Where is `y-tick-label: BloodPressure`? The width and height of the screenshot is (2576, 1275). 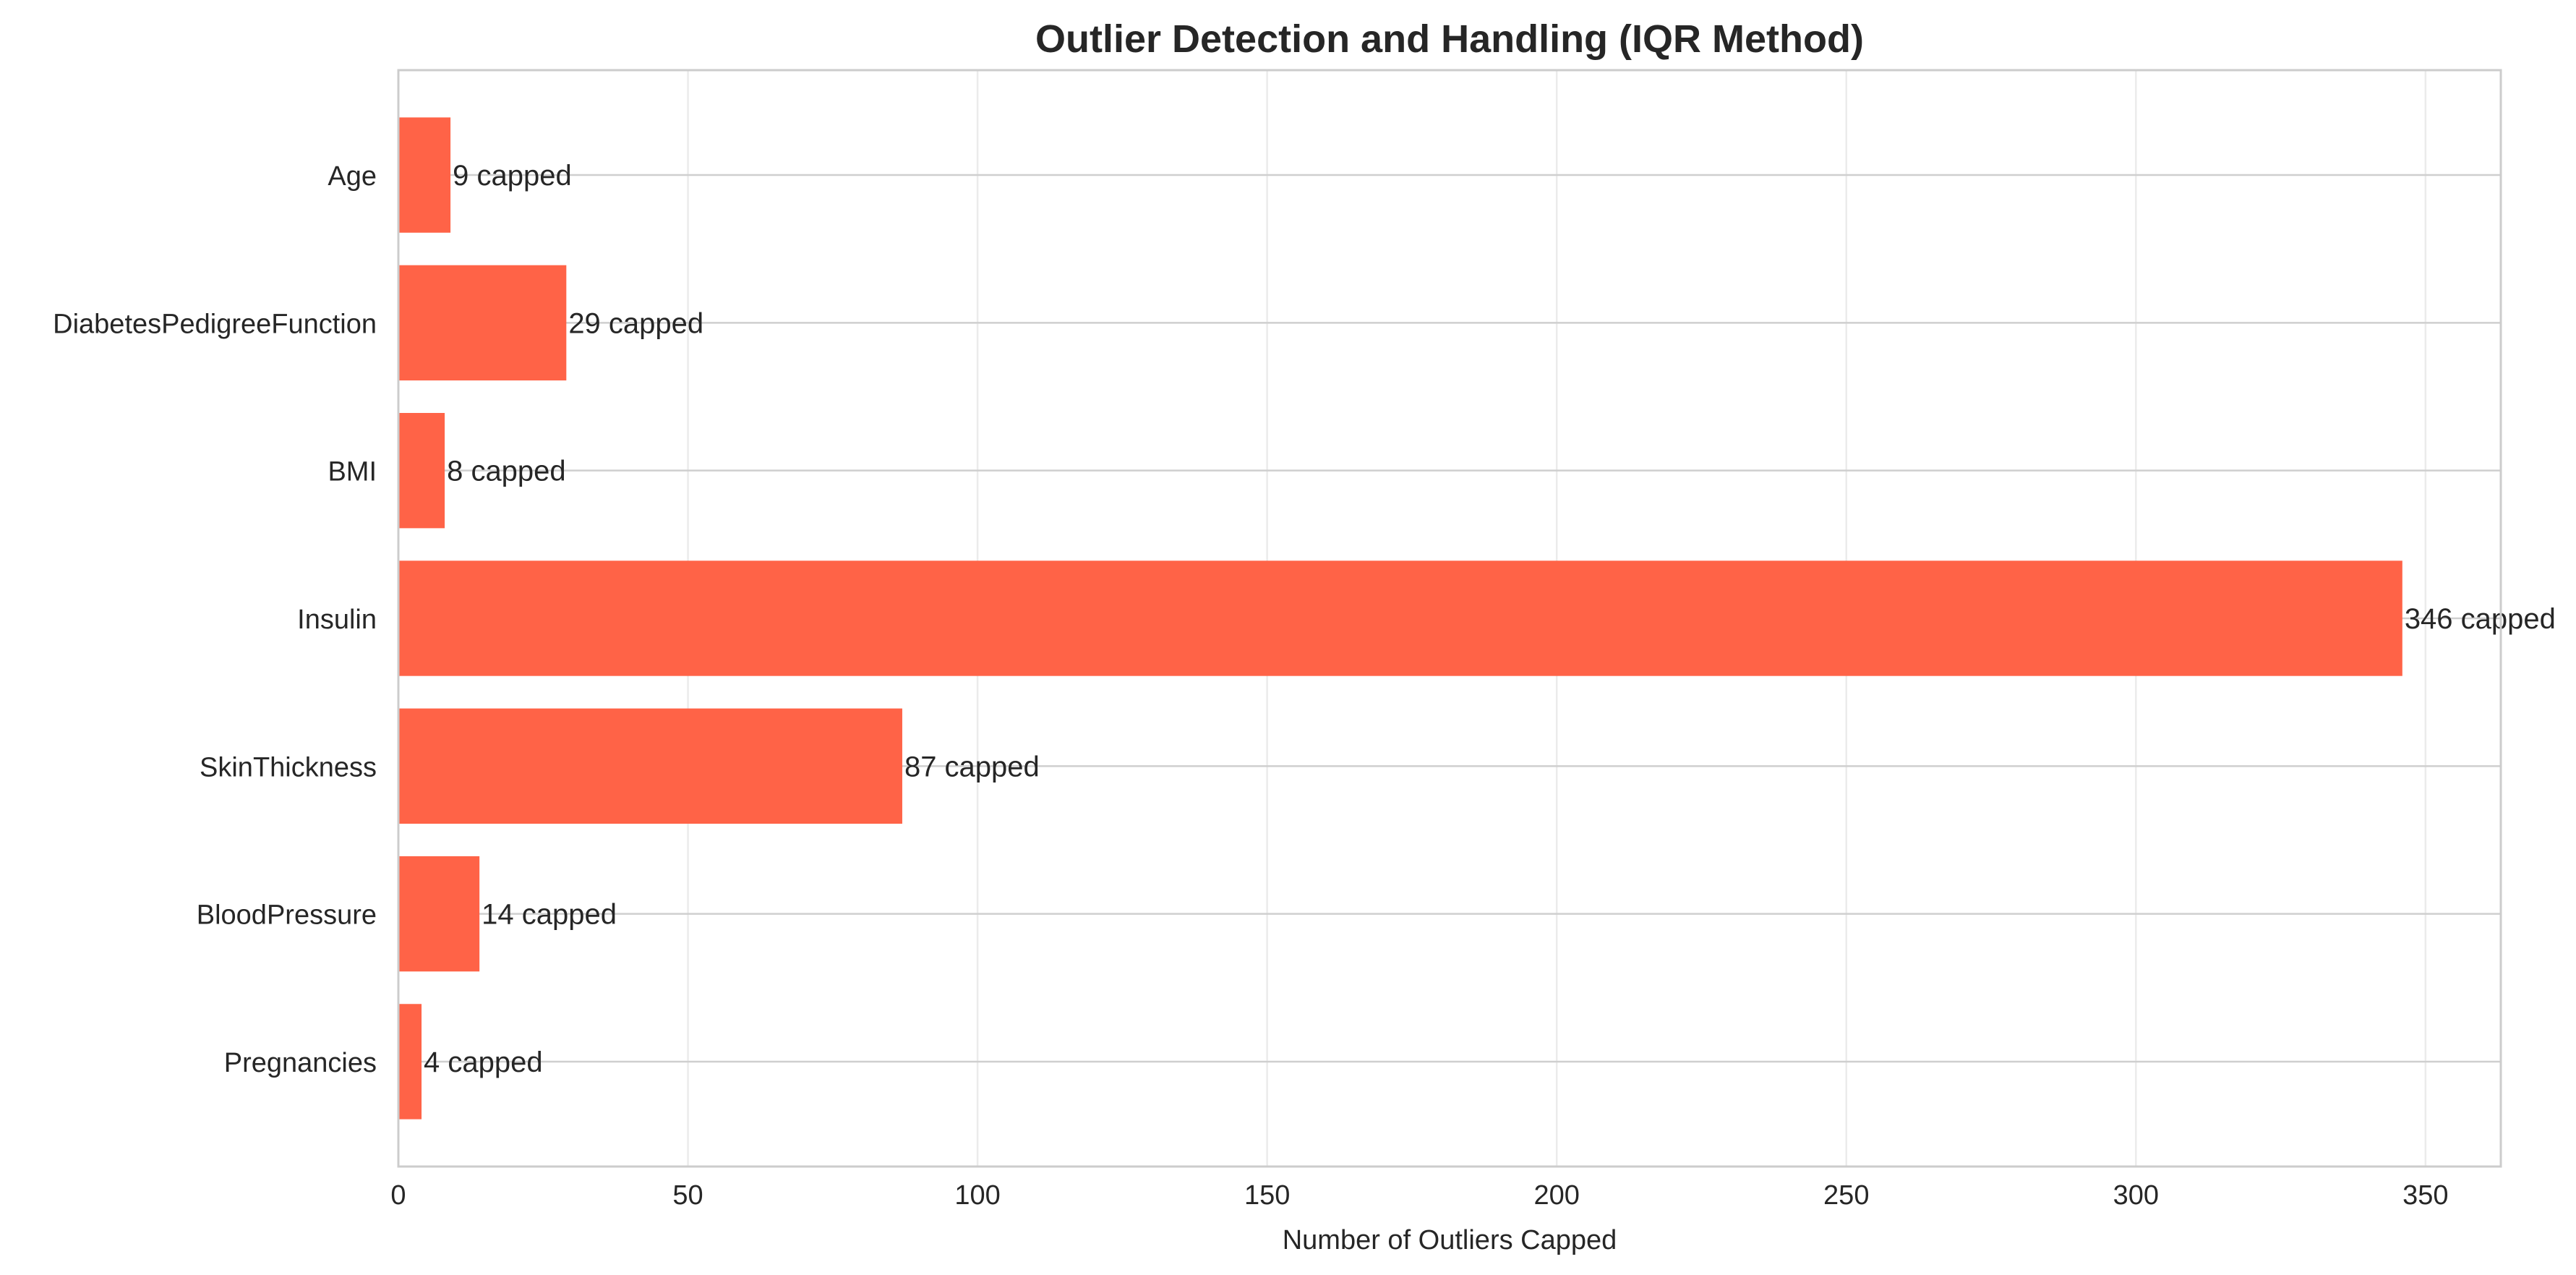 y-tick-label: BloodPressure is located at coordinates (287, 916).